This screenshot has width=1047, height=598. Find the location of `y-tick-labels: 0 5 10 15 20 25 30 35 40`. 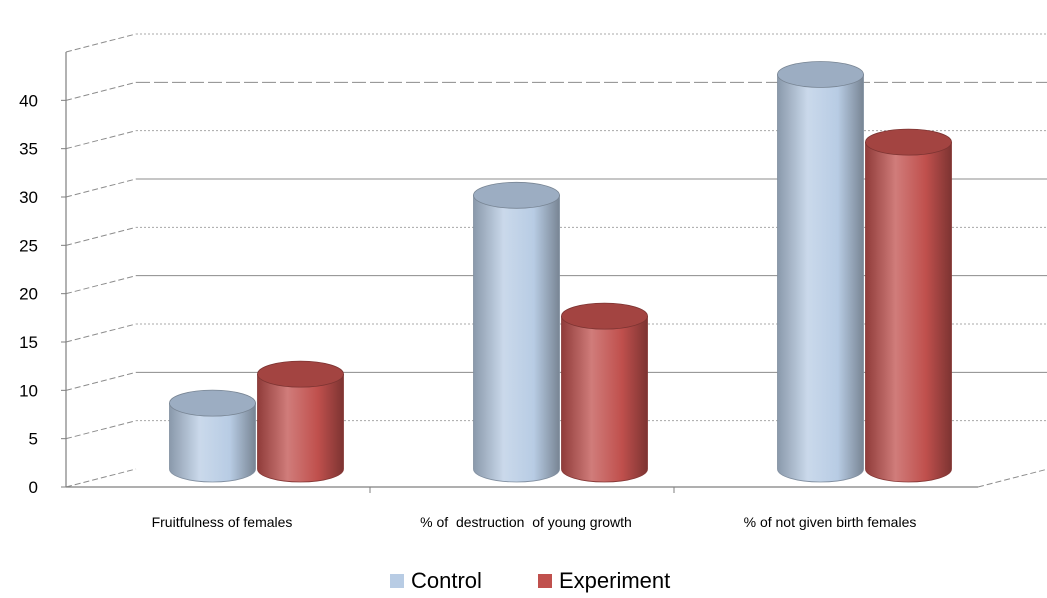

y-tick-labels: 0 5 10 15 20 25 30 35 40 is located at coordinates (28, 294).